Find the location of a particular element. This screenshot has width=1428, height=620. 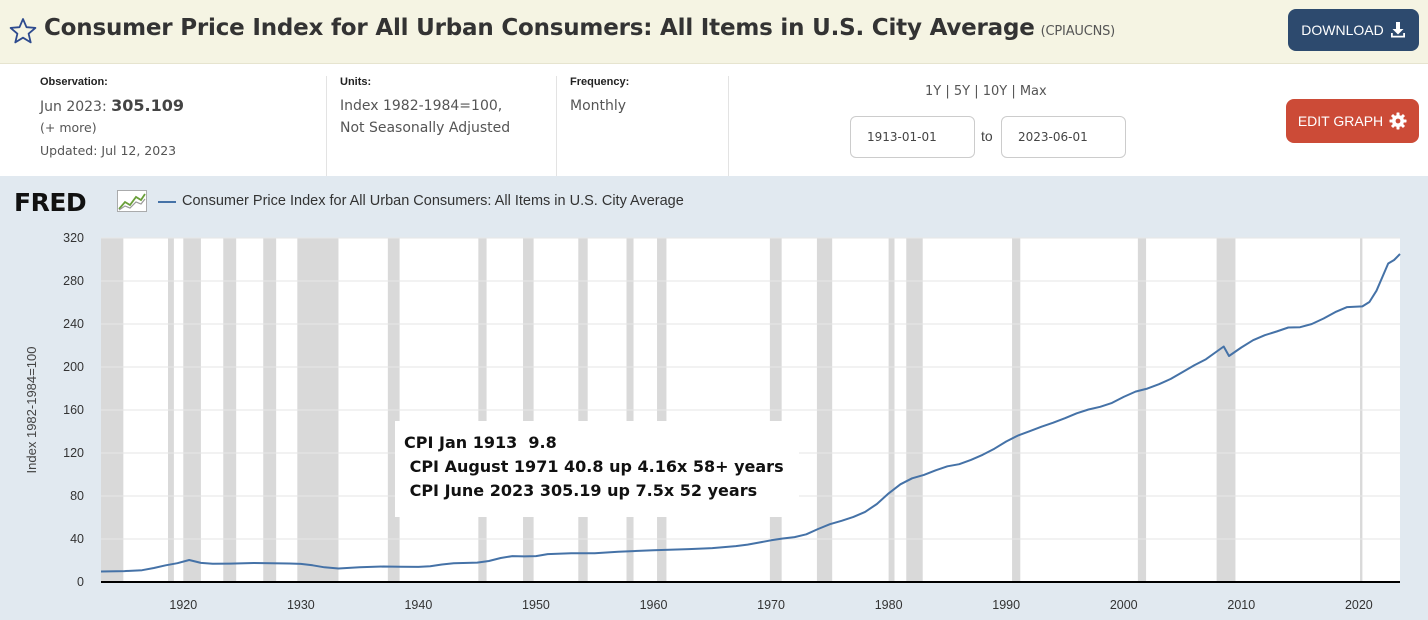

fred-graph-icon is located at coordinates (132, 201).